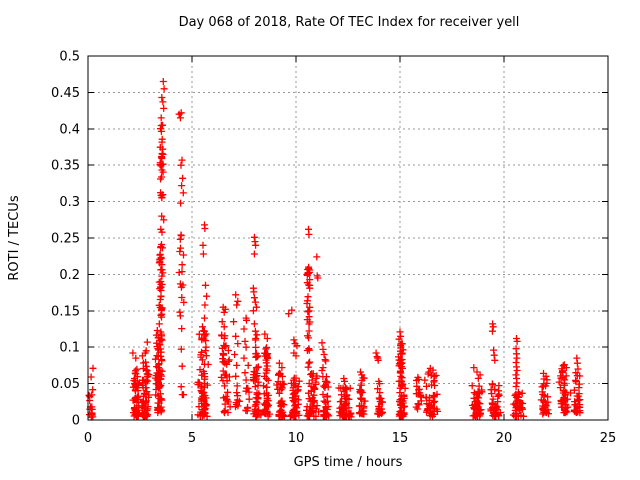  What do you see at coordinates (192, 438) in the screenshot?
I see `x-tick-label: 5` at bounding box center [192, 438].